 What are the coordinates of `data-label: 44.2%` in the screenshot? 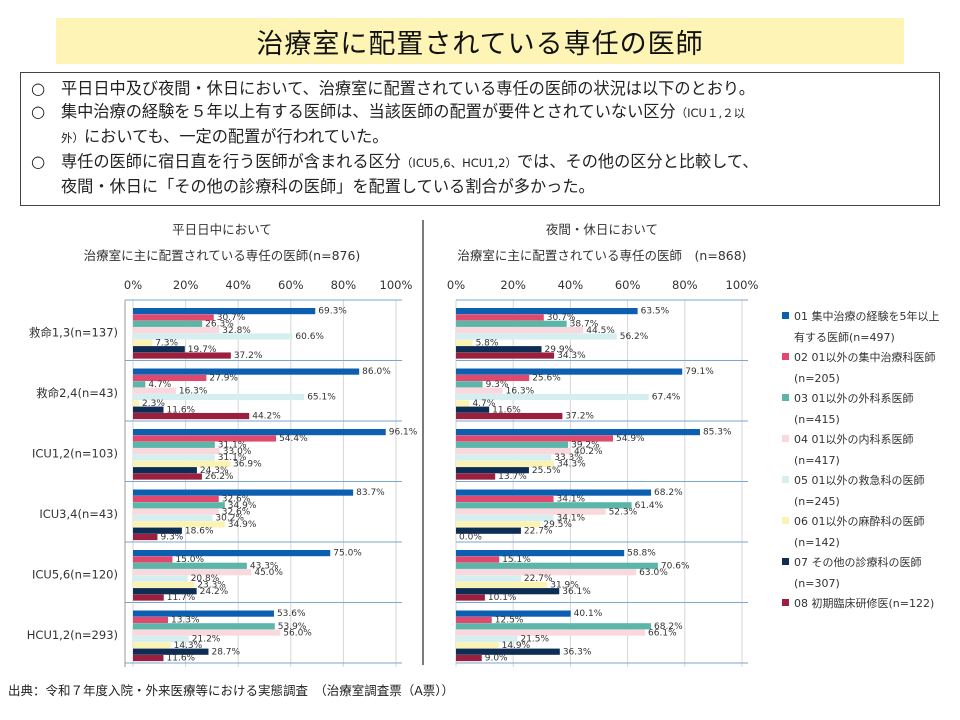 It's located at (266, 417).